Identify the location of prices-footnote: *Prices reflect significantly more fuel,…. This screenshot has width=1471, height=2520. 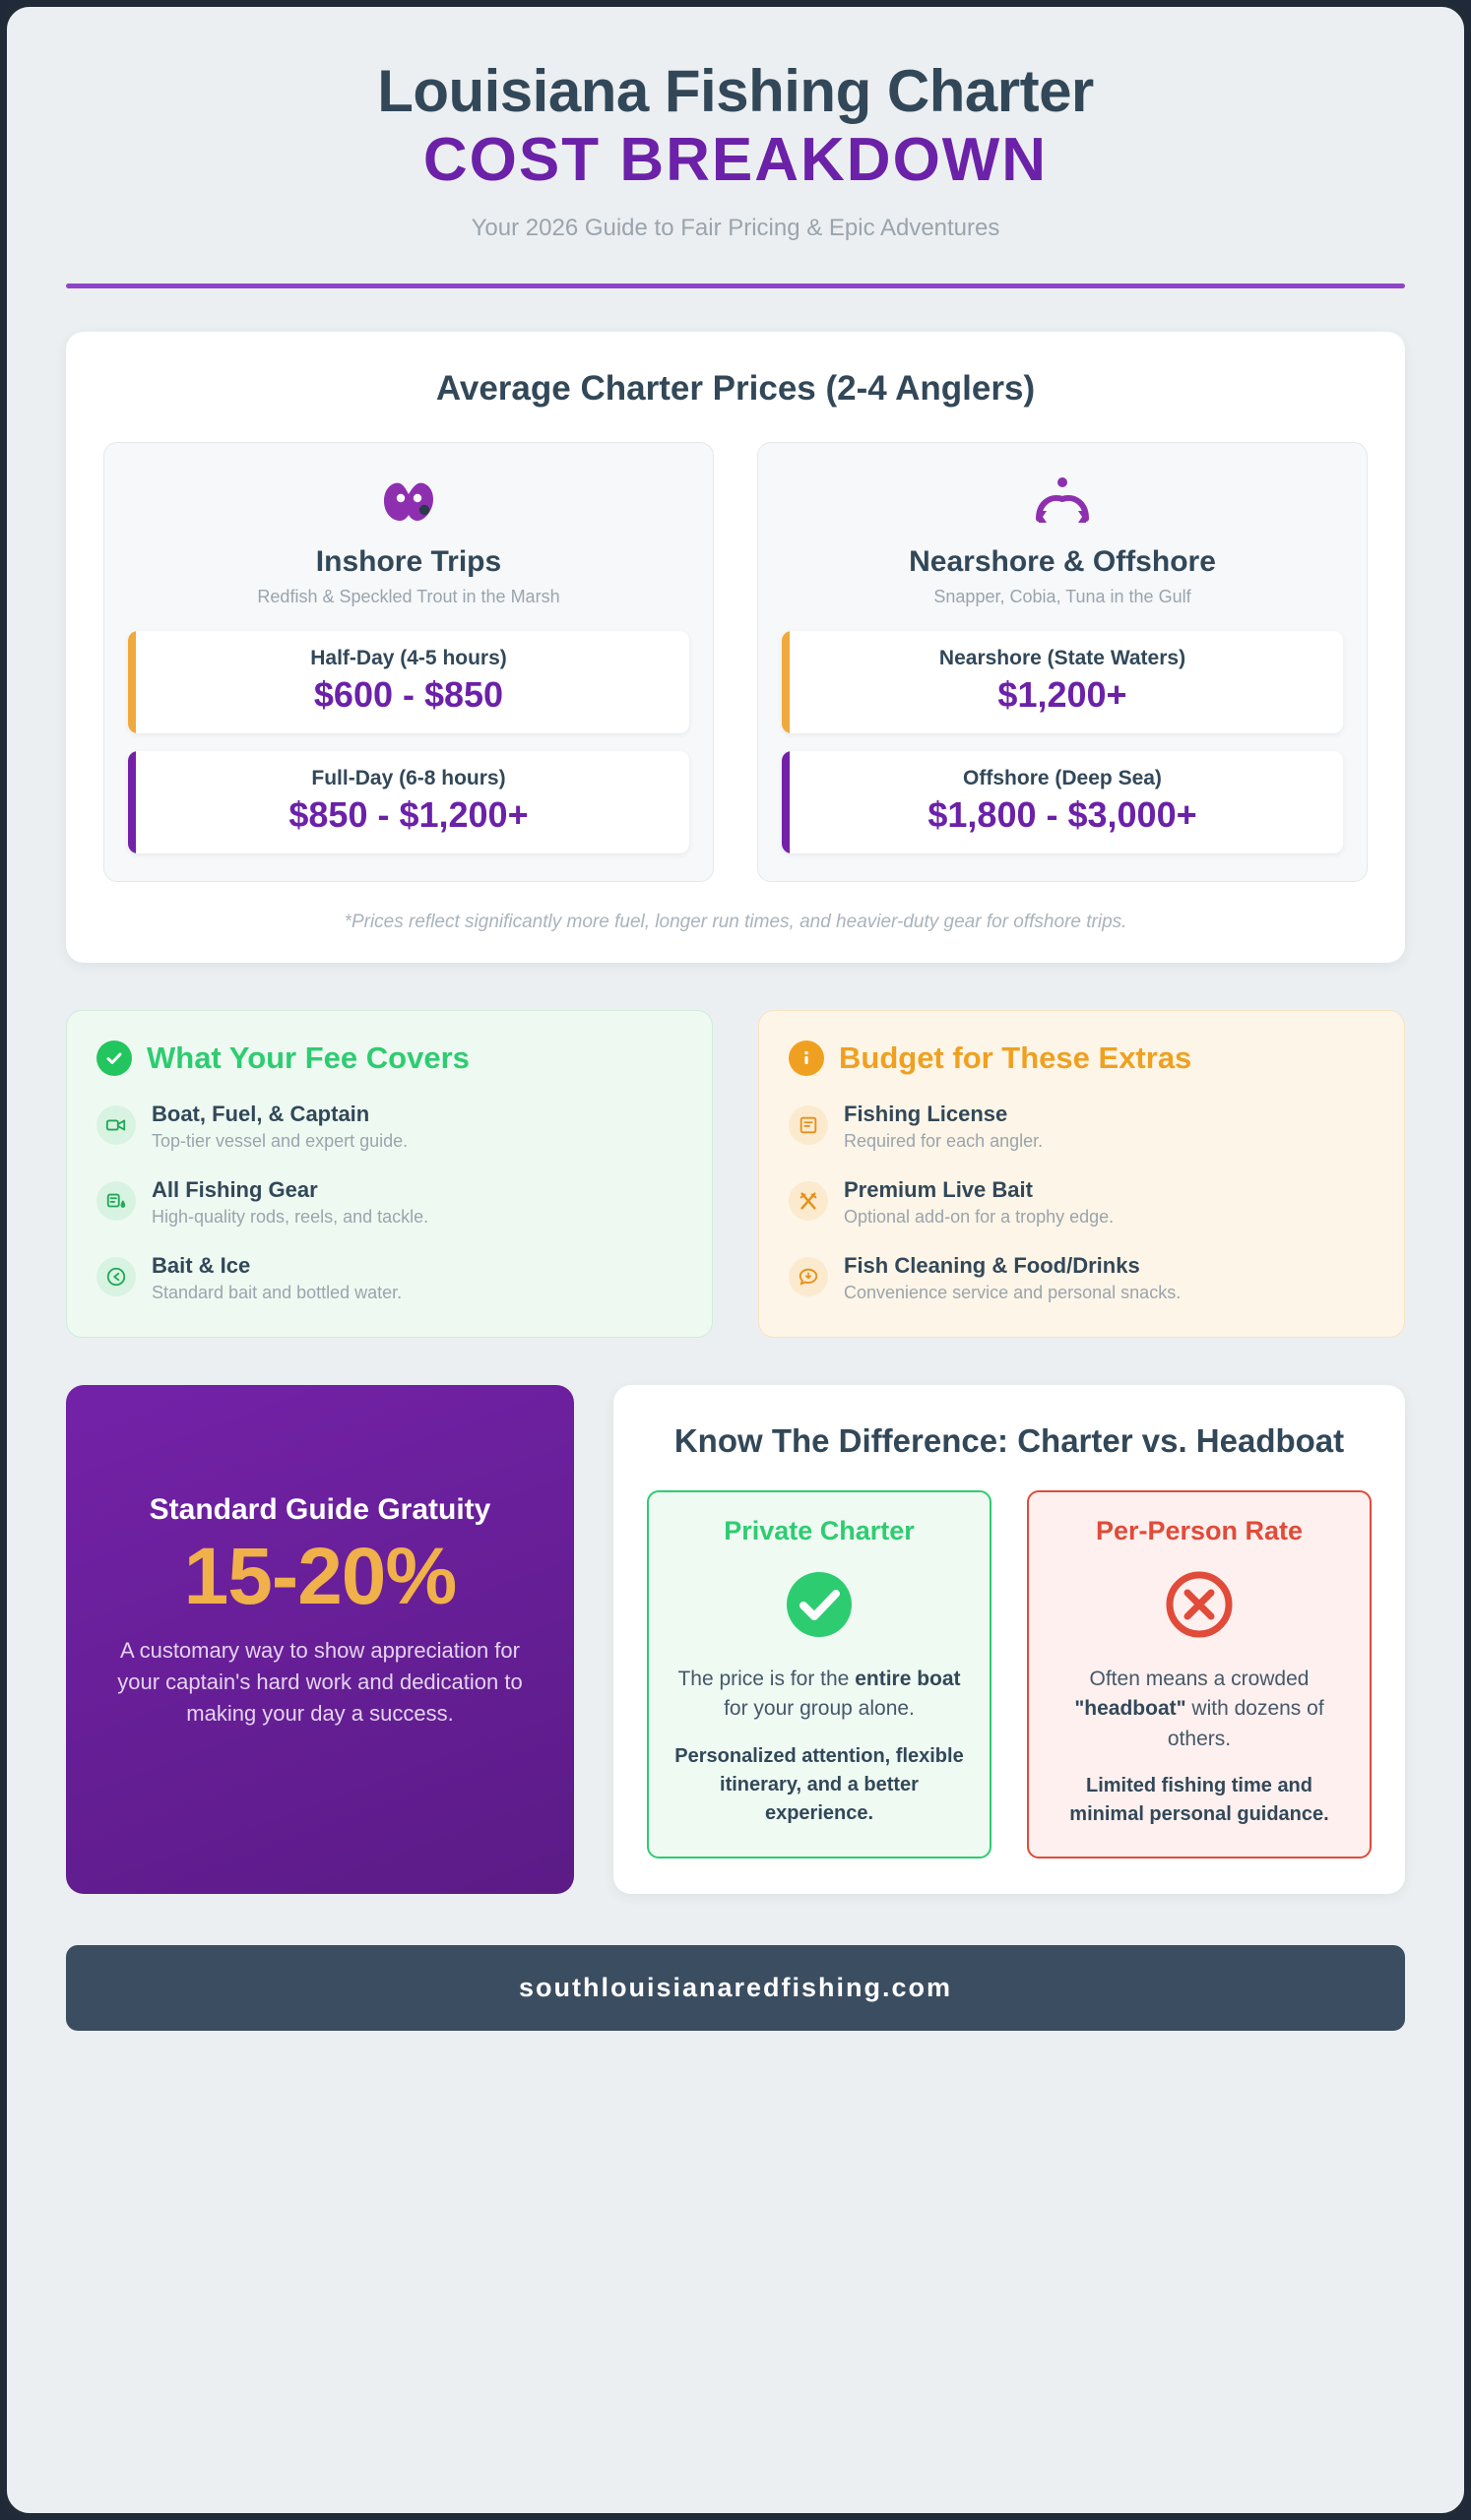
(735, 921).